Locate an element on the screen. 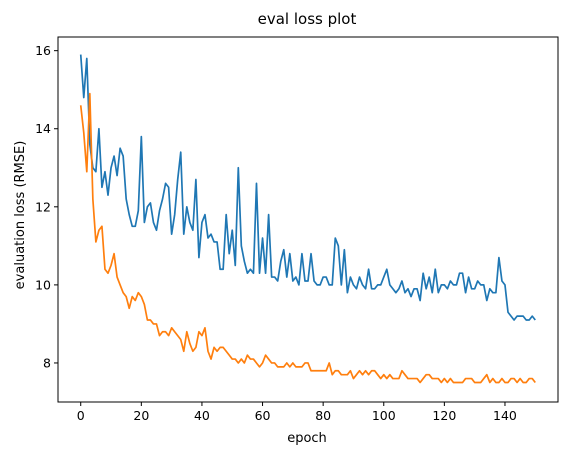 The height and width of the screenshot is (451, 583). x-tick-label: 0 is located at coordinates (81, 415).